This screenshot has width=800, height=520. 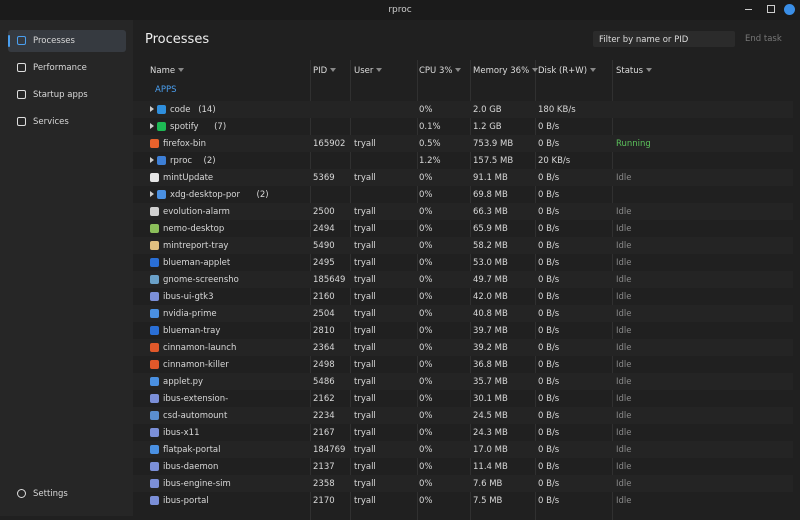 I want to click on column-label: CPU 3%, so click(x=436, y=71).